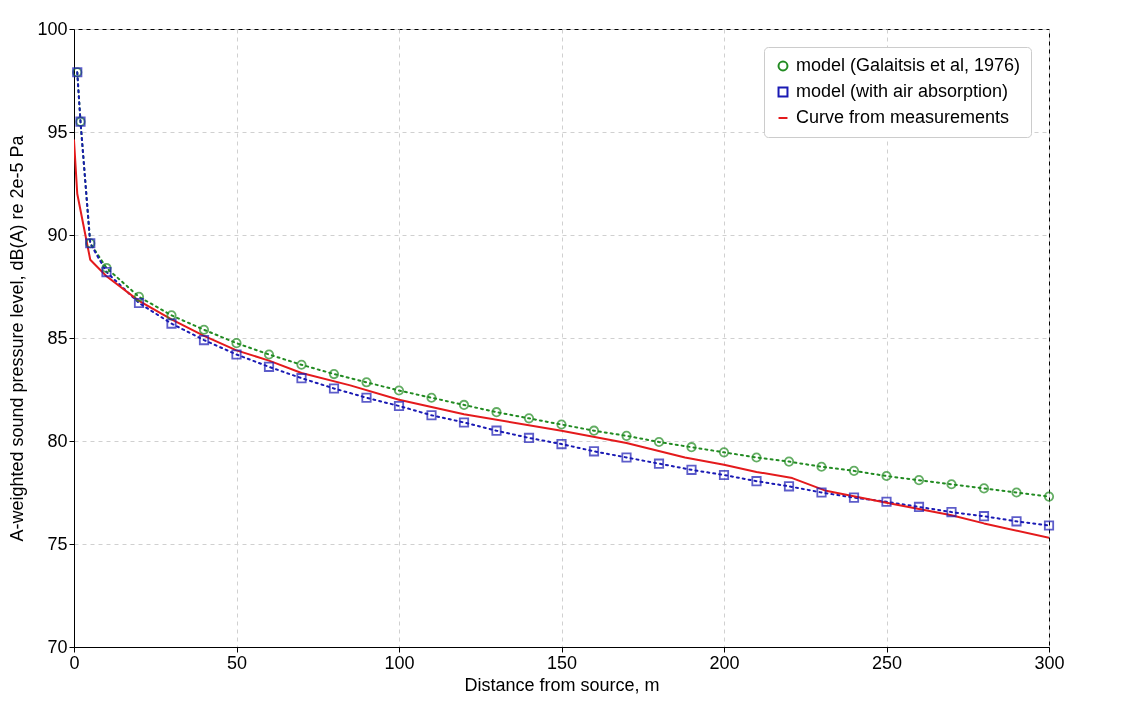 Image resolution: width=1122 pixels, height=721 pixels. Describe the element at coordinates (17, 338) in the screenshot. I see `y-axis-title: A-weighted sound pressure level, dB(A) re 2e-5 Pa` at that location.